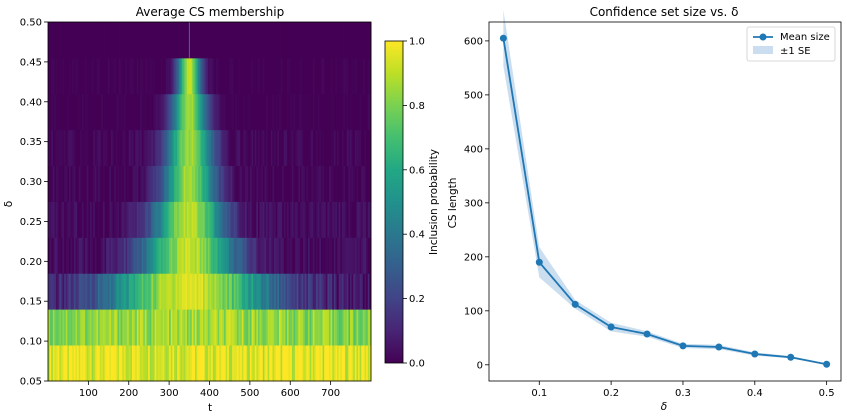 This screenshot has width=847, height=419. What do you see at coordinates (473, 257) in the screenshot?
I see `line-ytick-label: 200` at bounding box center [473, 257].